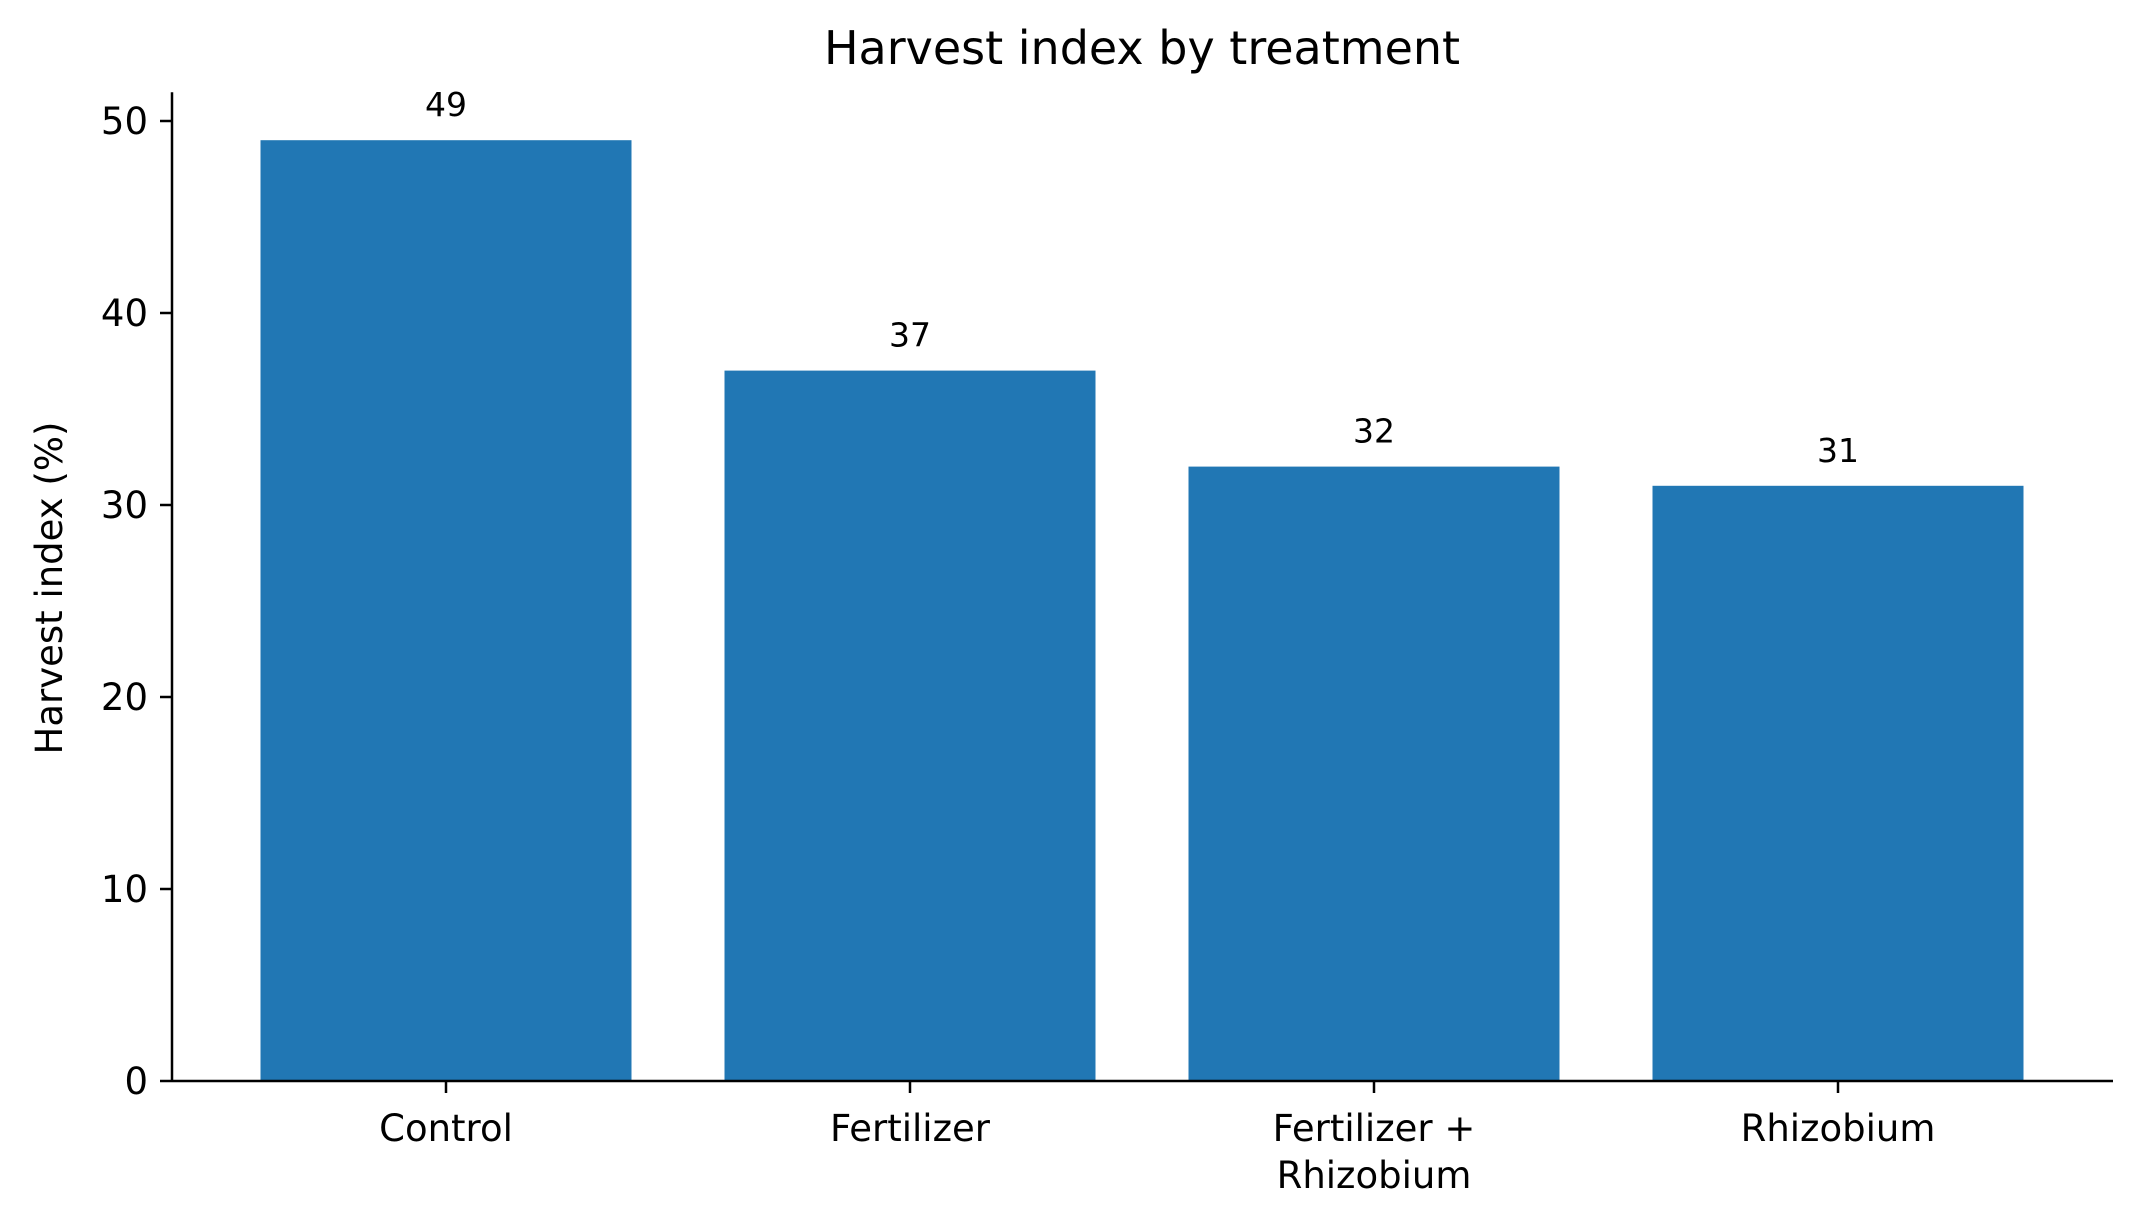 The width and height of the screenshot is (2130, 1225). Describe the element at coordinates (124, 121) in the screenshot. I see `y-tick-label: 50` at that location.